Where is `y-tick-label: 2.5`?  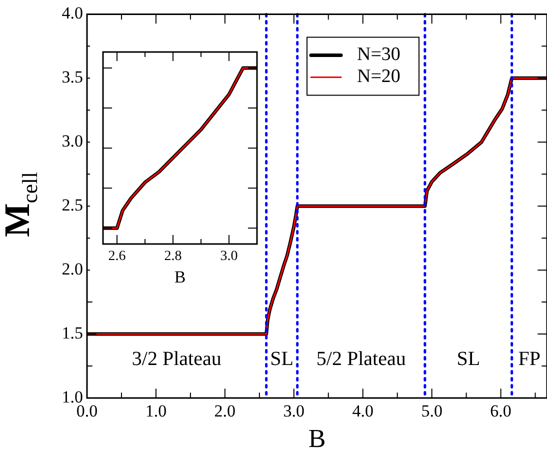 y-tick-label: 2.5 is located at coordinates (72, 205).